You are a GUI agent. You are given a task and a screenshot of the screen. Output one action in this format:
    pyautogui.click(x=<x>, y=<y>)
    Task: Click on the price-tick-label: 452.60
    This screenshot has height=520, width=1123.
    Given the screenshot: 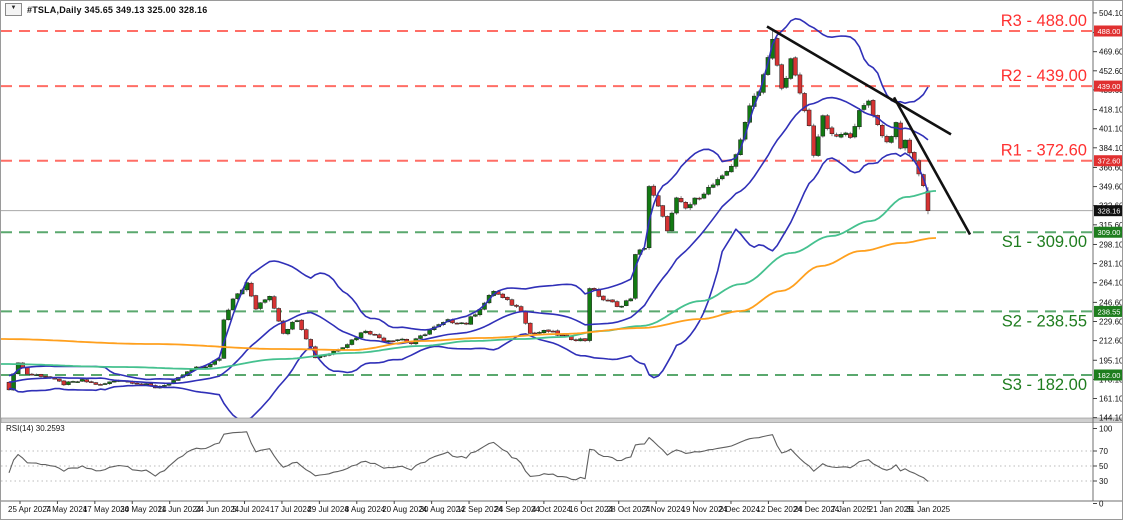 What is the action you would take?
    pyautogui.click(x=1111, y=71)
    